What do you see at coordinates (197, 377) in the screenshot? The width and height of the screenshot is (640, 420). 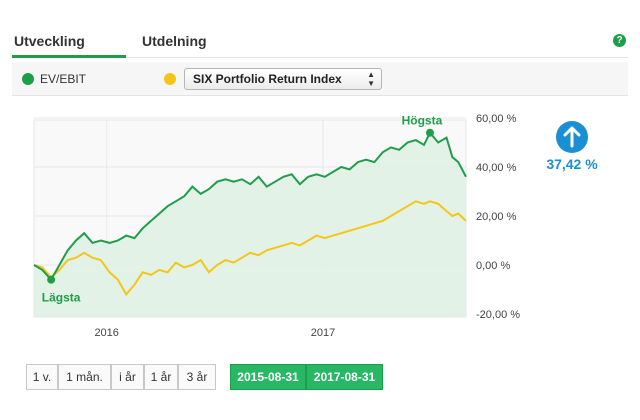 I see `range-button-3y: 3 år` at bounding box center [197, 377].